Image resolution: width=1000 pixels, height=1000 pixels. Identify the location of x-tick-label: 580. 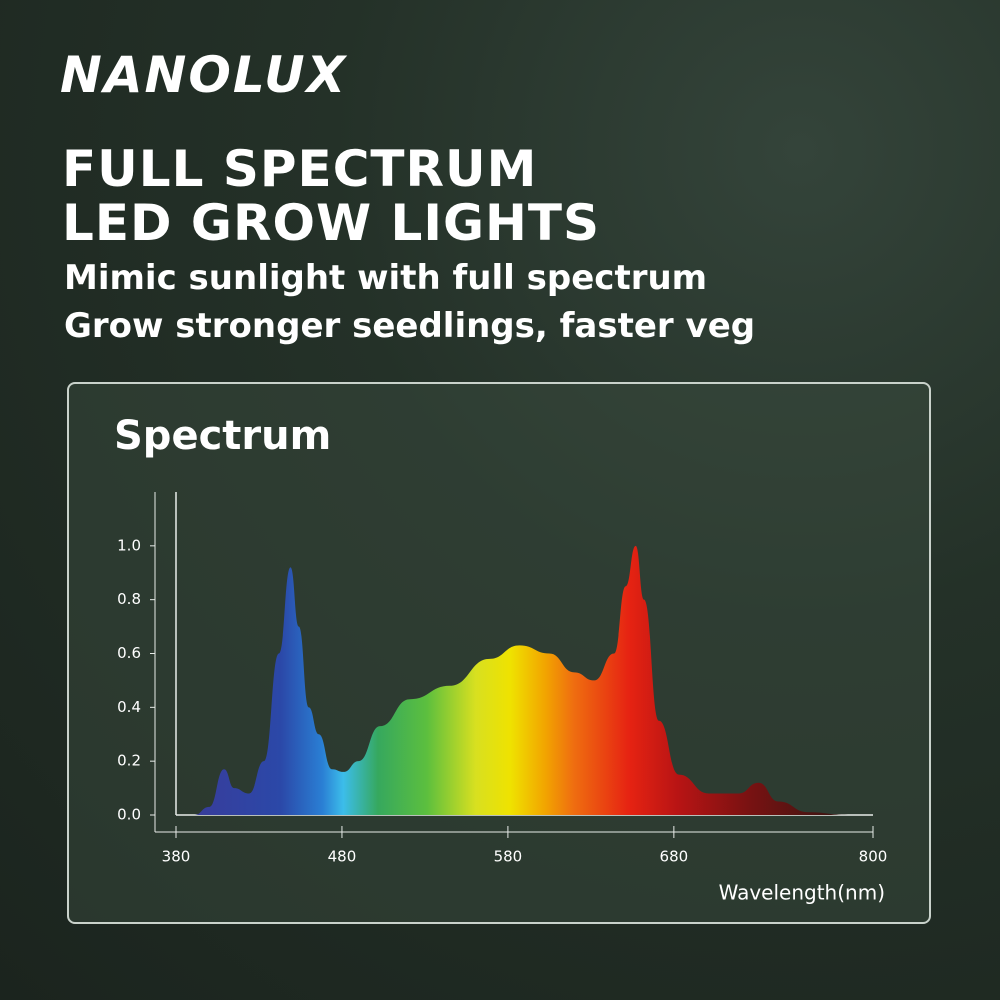
(508, 857).